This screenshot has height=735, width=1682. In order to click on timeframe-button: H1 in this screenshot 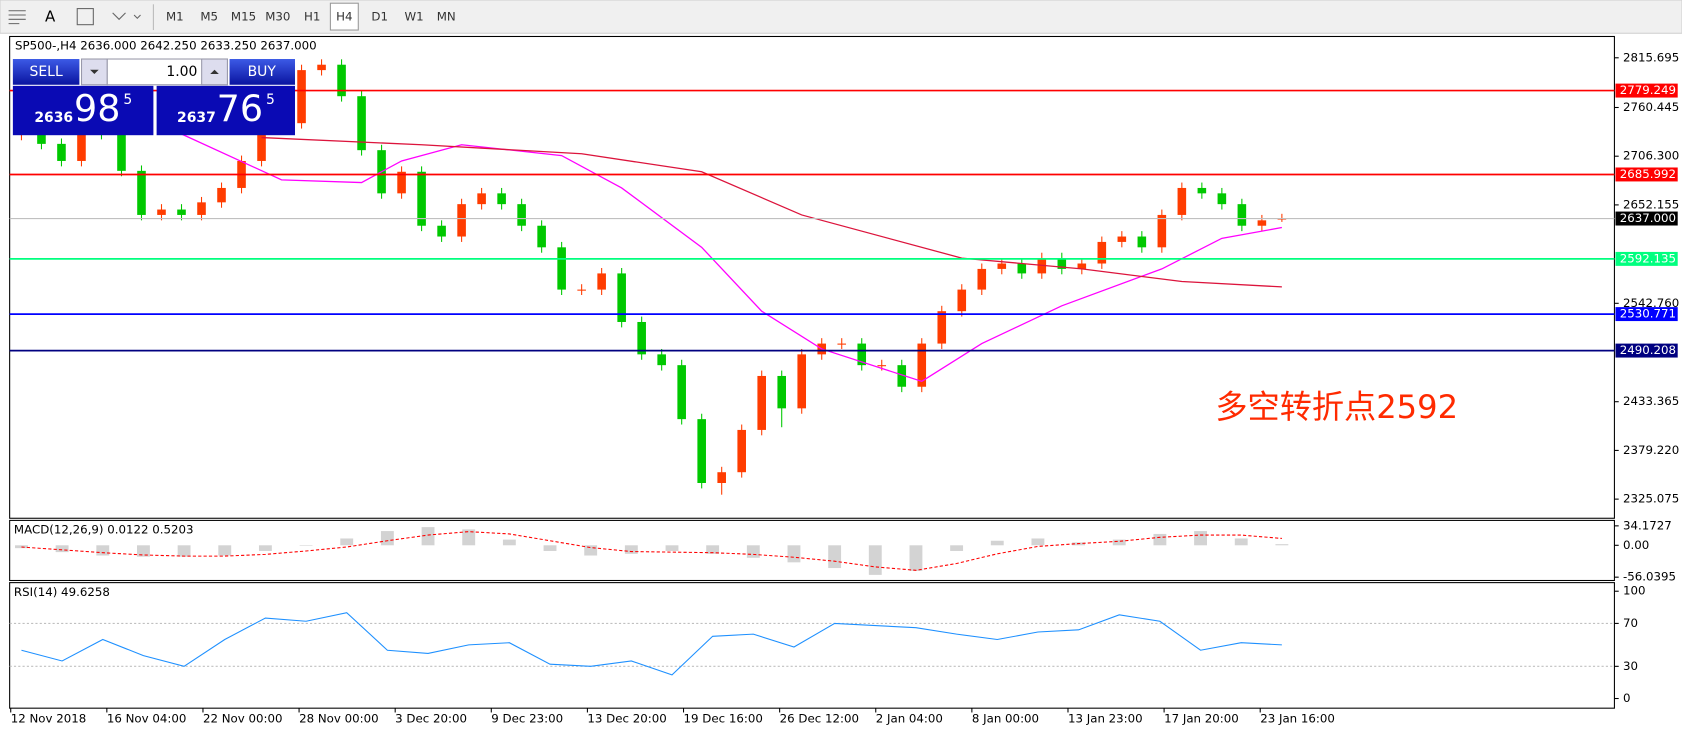, I will do `click(312, 17)`.